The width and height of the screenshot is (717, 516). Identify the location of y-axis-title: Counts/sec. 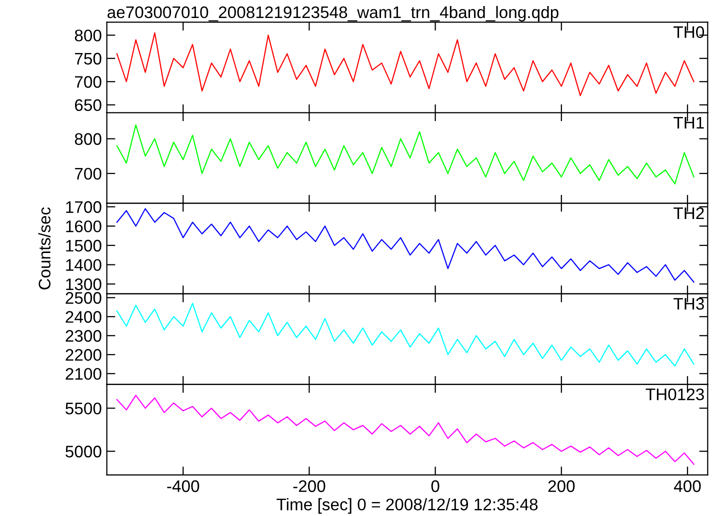
(44, 248).